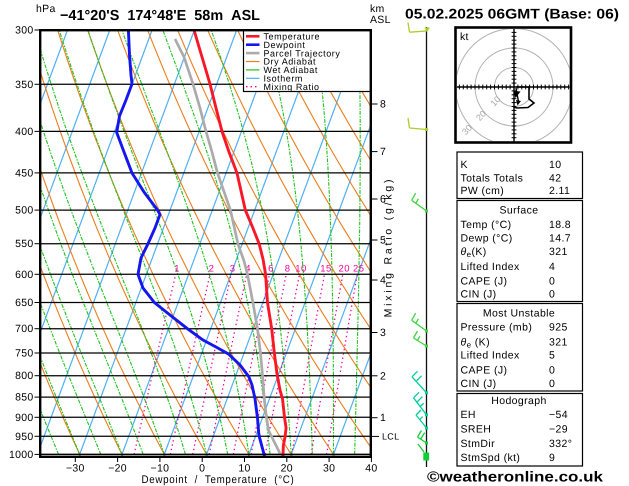  What do you see at coordinates (292, 87) in the screenshot?
I see `svg-text: Mixing Ratio` at bounding box center [292, 87].